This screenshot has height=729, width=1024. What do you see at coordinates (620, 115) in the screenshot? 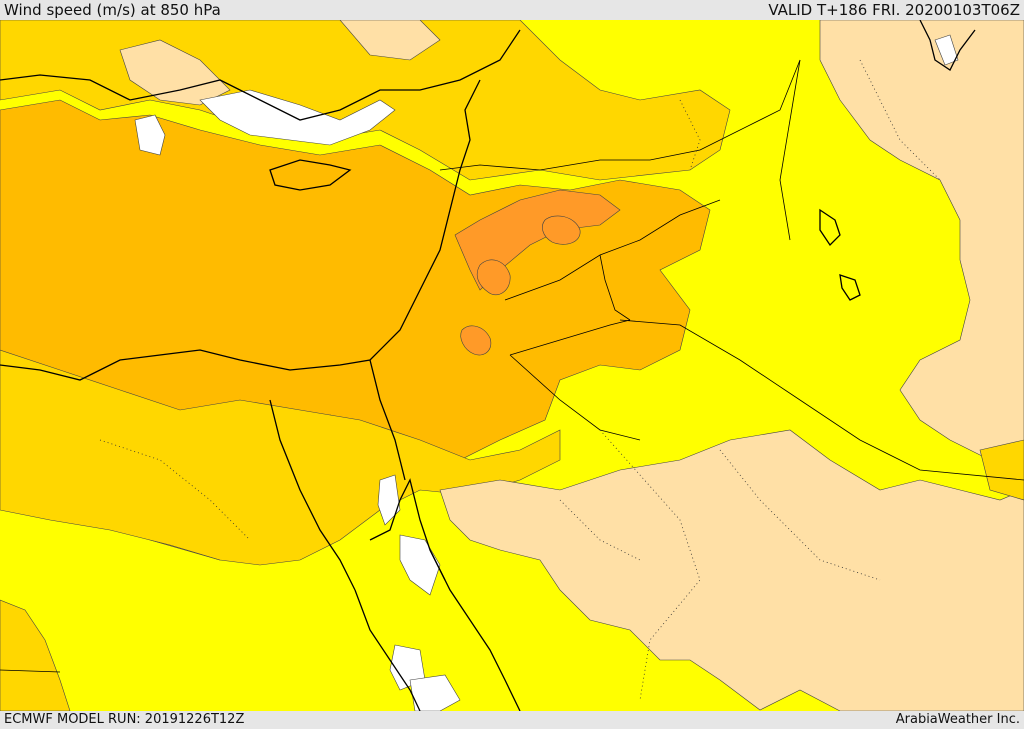
I see `border-turkey-syria` at bounding box center [620, 115].